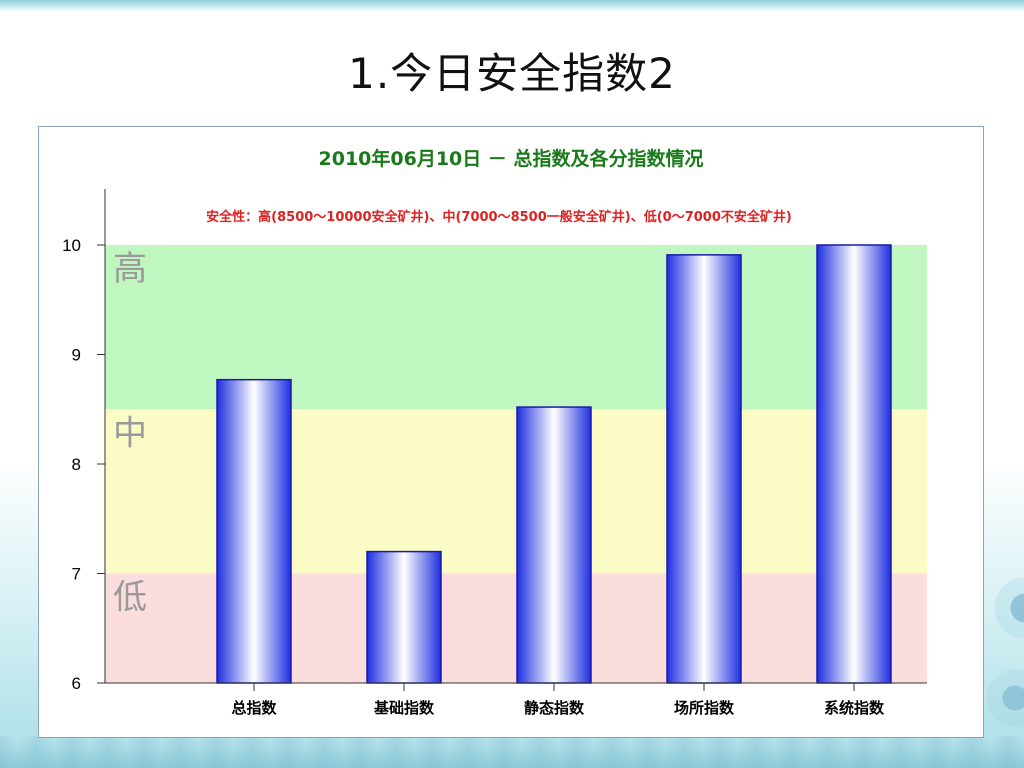 Image resolution: width=1024 pixels, height=768 pixels. I want to click on x-tick-label-4: 系统指数, so click(854, 708).